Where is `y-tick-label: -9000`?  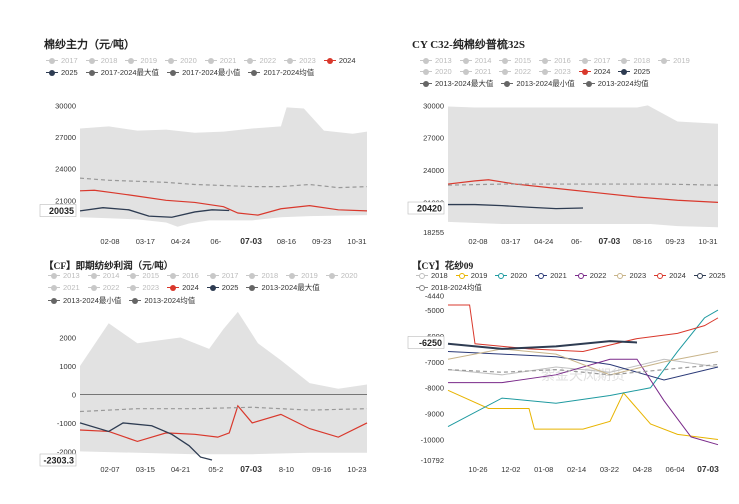
y-tick-label: -9000 is located at coordinates (434, 414).